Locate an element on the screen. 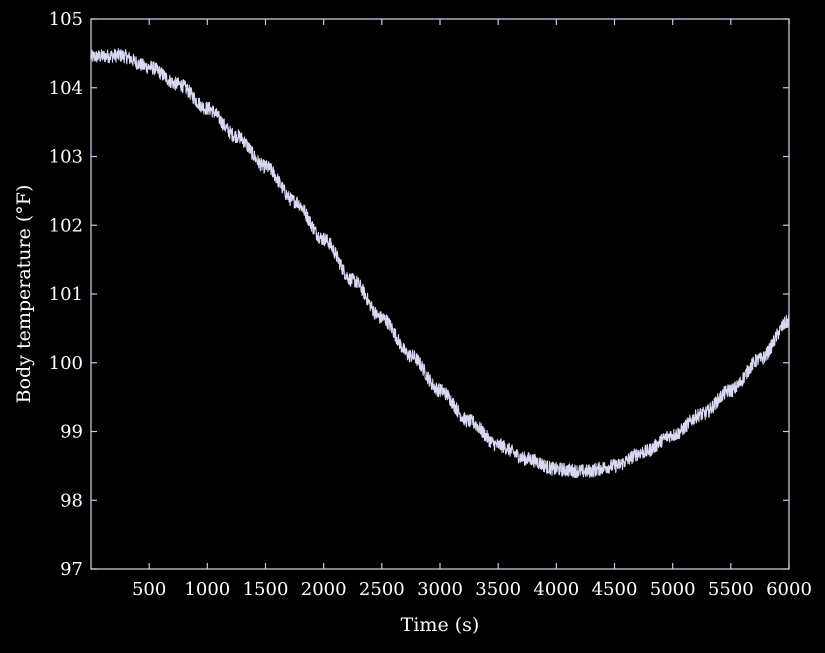 This screenshot has width=825, height=653. x-tick-label: 2000 is located at coordinates (324, 589).